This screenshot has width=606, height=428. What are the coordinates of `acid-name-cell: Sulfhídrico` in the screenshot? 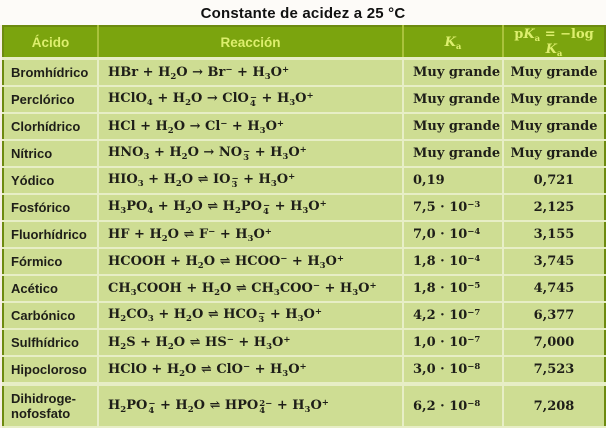 It's located at (51, 343).